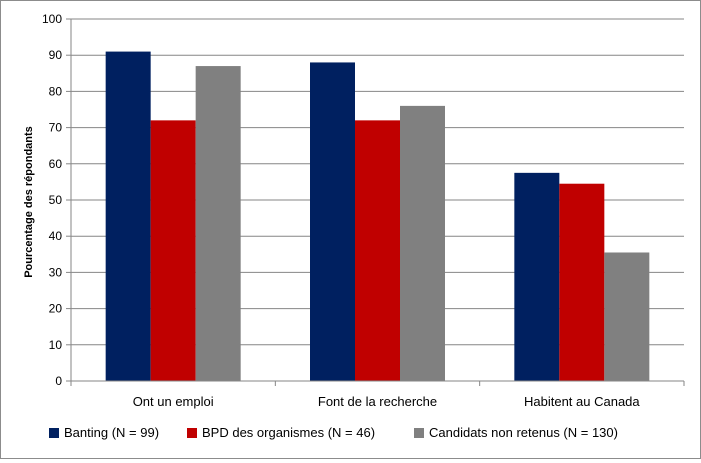  Describe the element at coordinates (56, 128) in the screenshot. I see `y-tick-label: 70` at that location.